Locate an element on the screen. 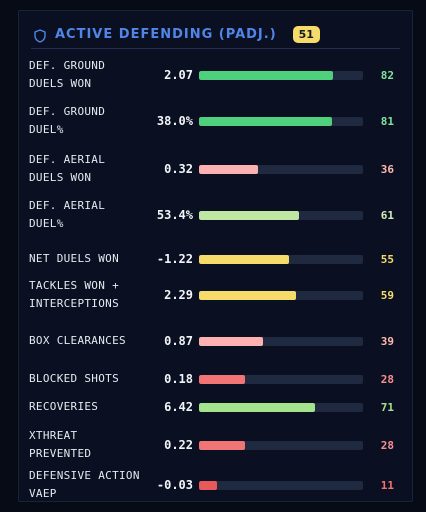  metric-value: 38.0% is located at coordinates (174, 121).